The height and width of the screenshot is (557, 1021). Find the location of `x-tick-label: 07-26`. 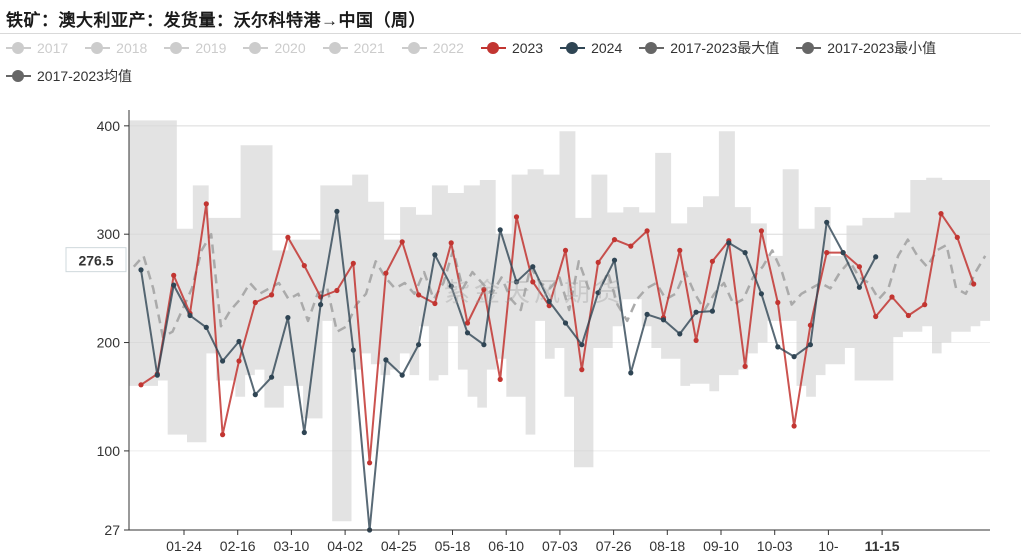

x-tick-label: 07-26 is located at coordinates (614, 546).